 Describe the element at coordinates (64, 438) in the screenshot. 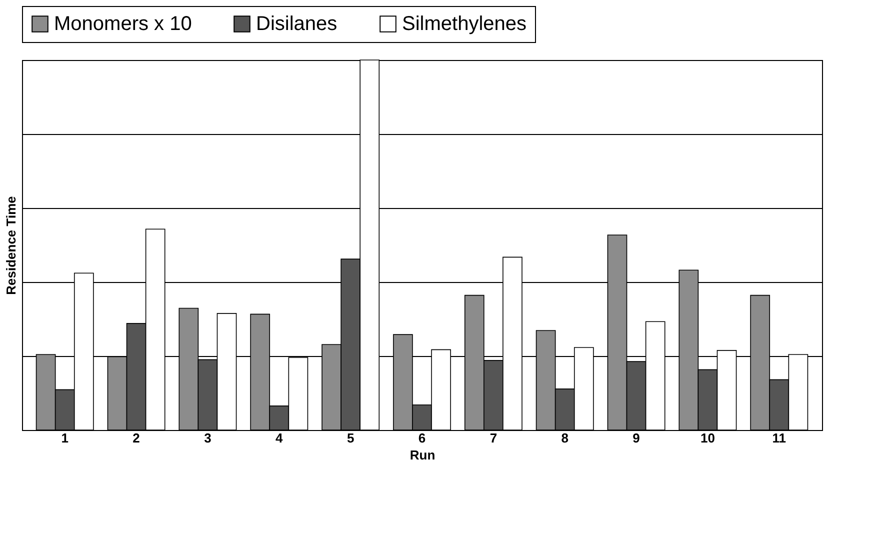

I see `x-tick-label: 1` at that location.